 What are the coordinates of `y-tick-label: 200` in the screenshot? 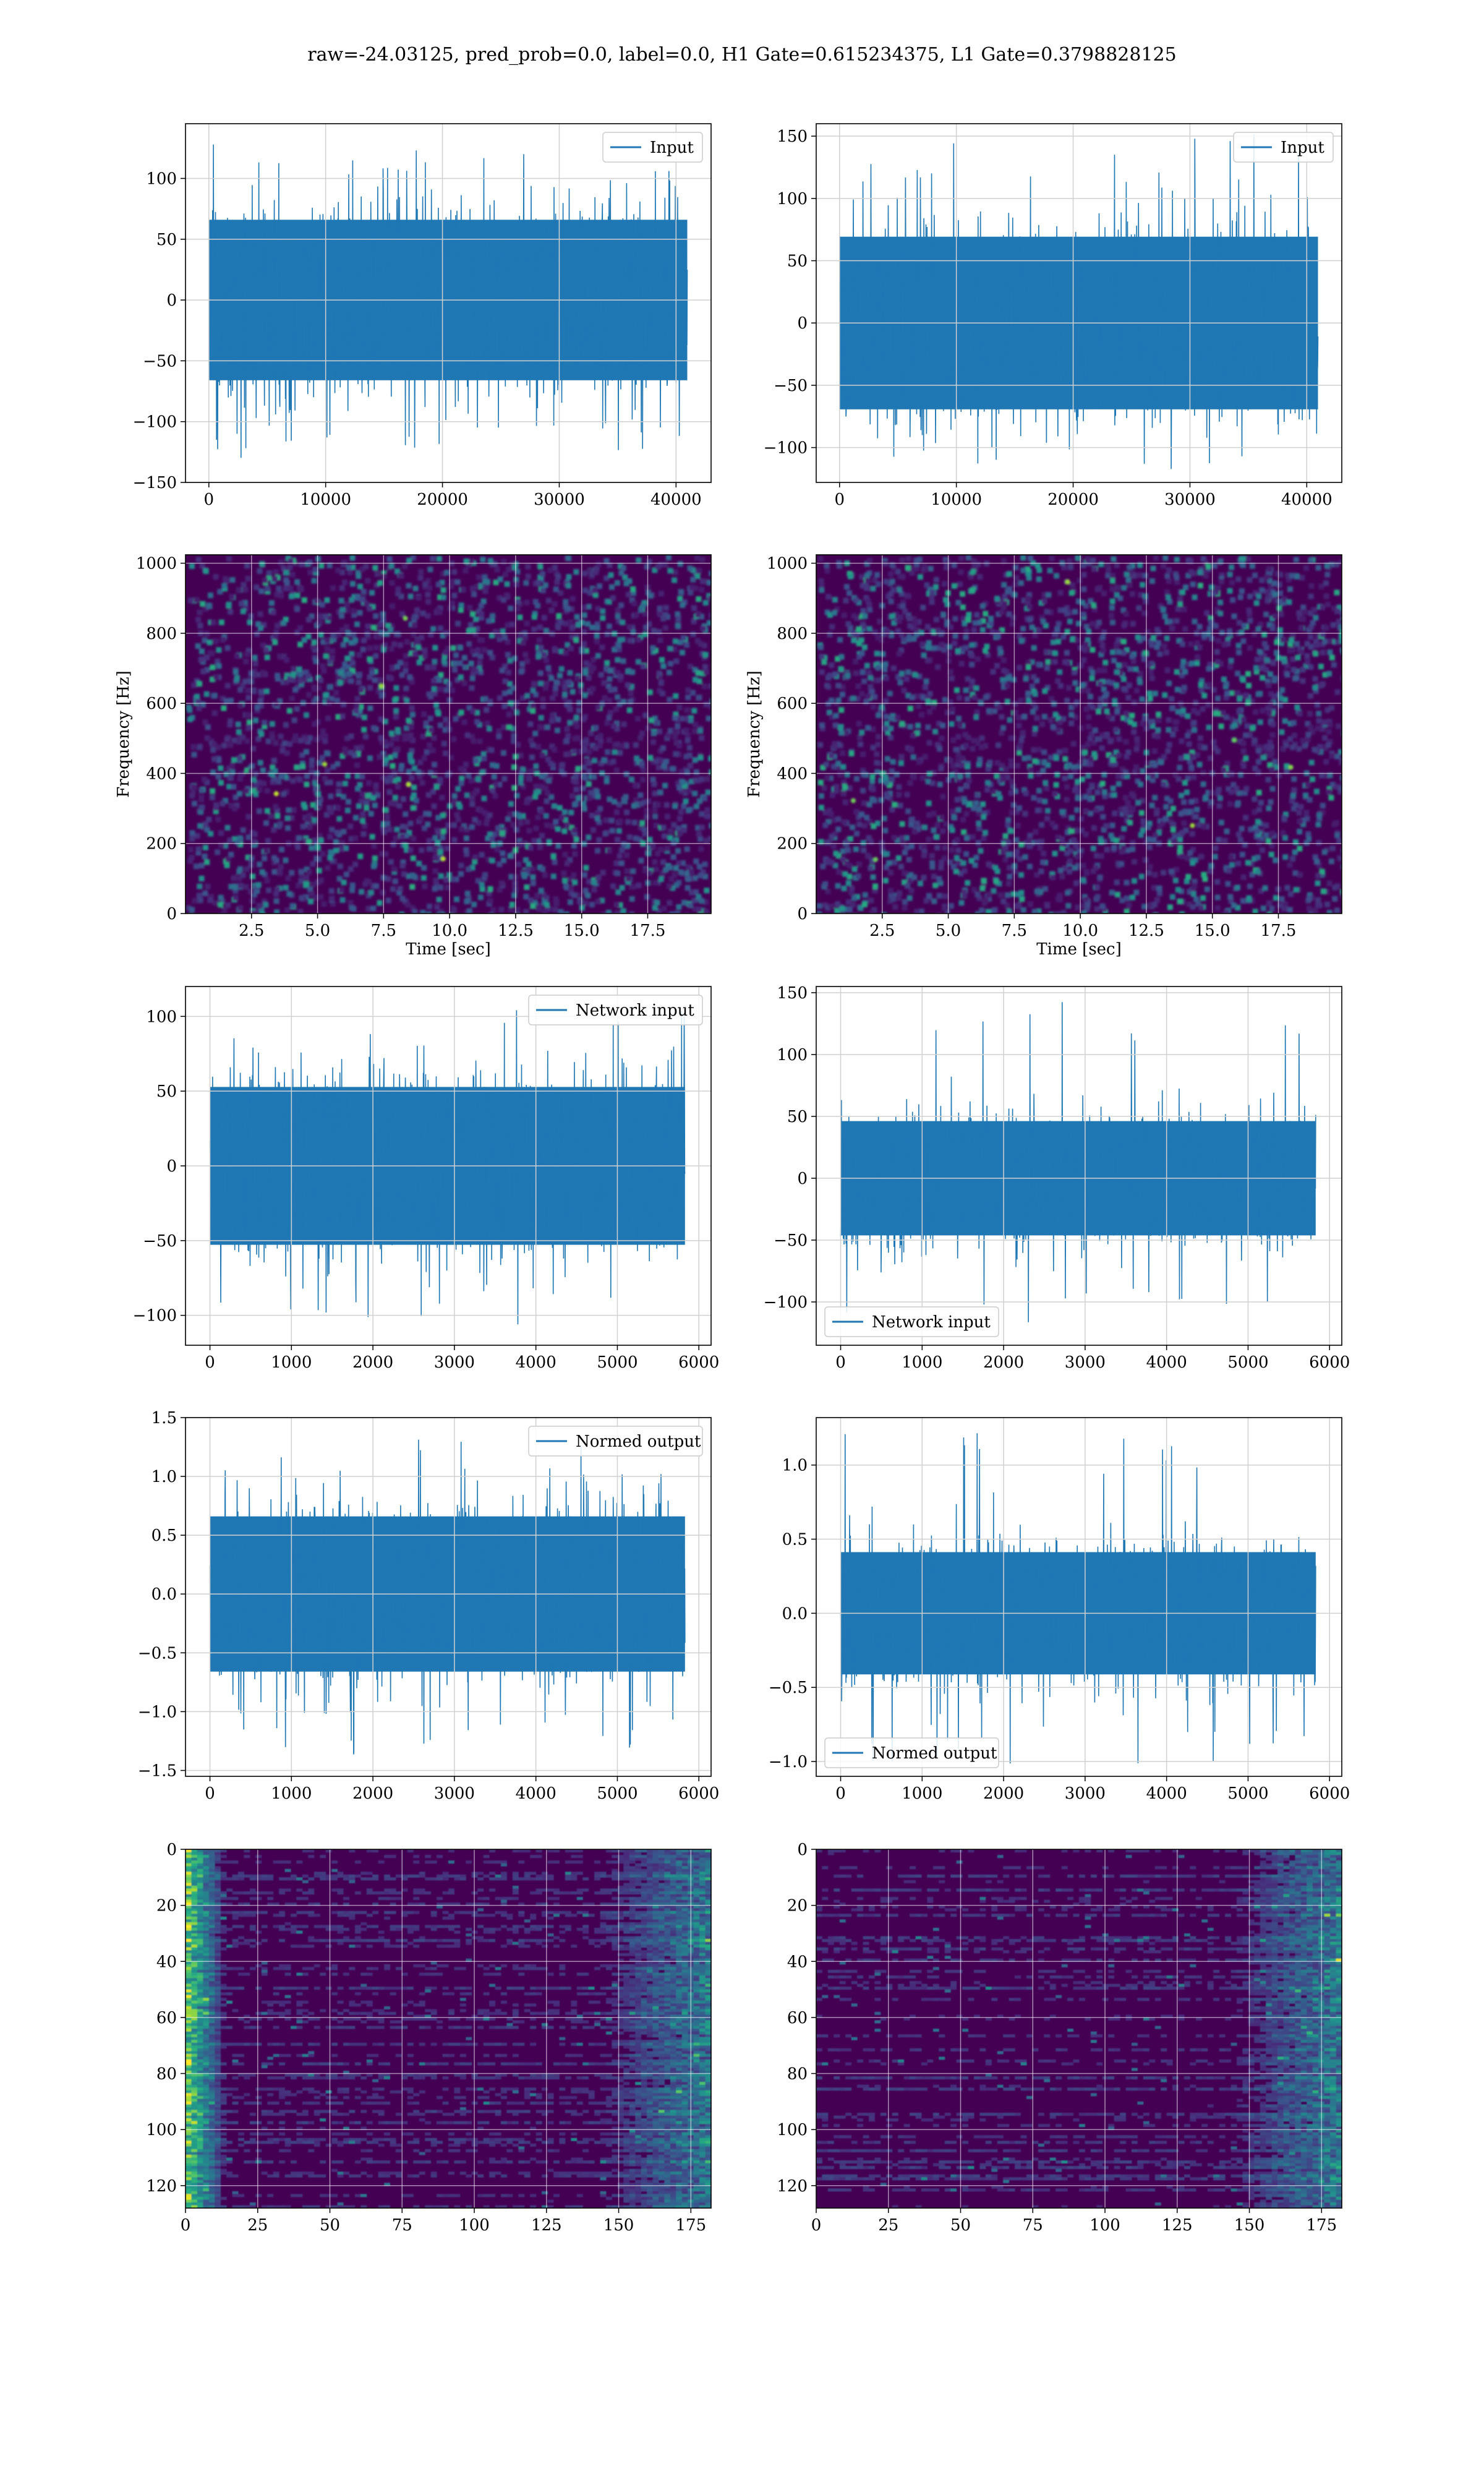 It's located at (792, 844).